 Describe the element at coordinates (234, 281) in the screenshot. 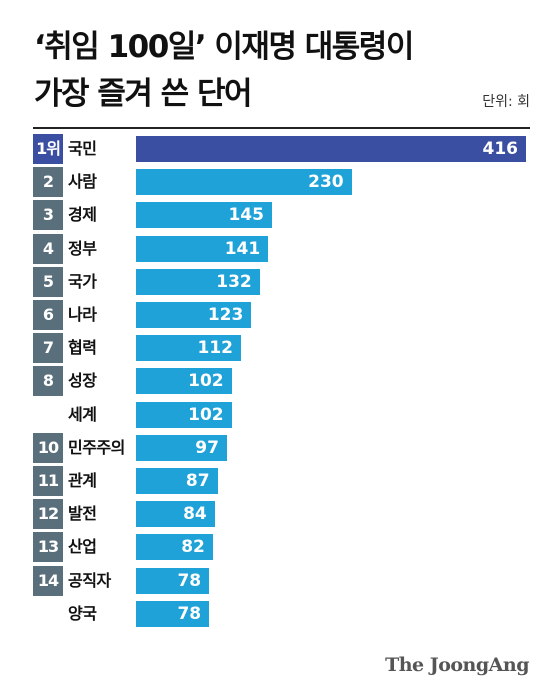

I see `value-label: 132` at that location.